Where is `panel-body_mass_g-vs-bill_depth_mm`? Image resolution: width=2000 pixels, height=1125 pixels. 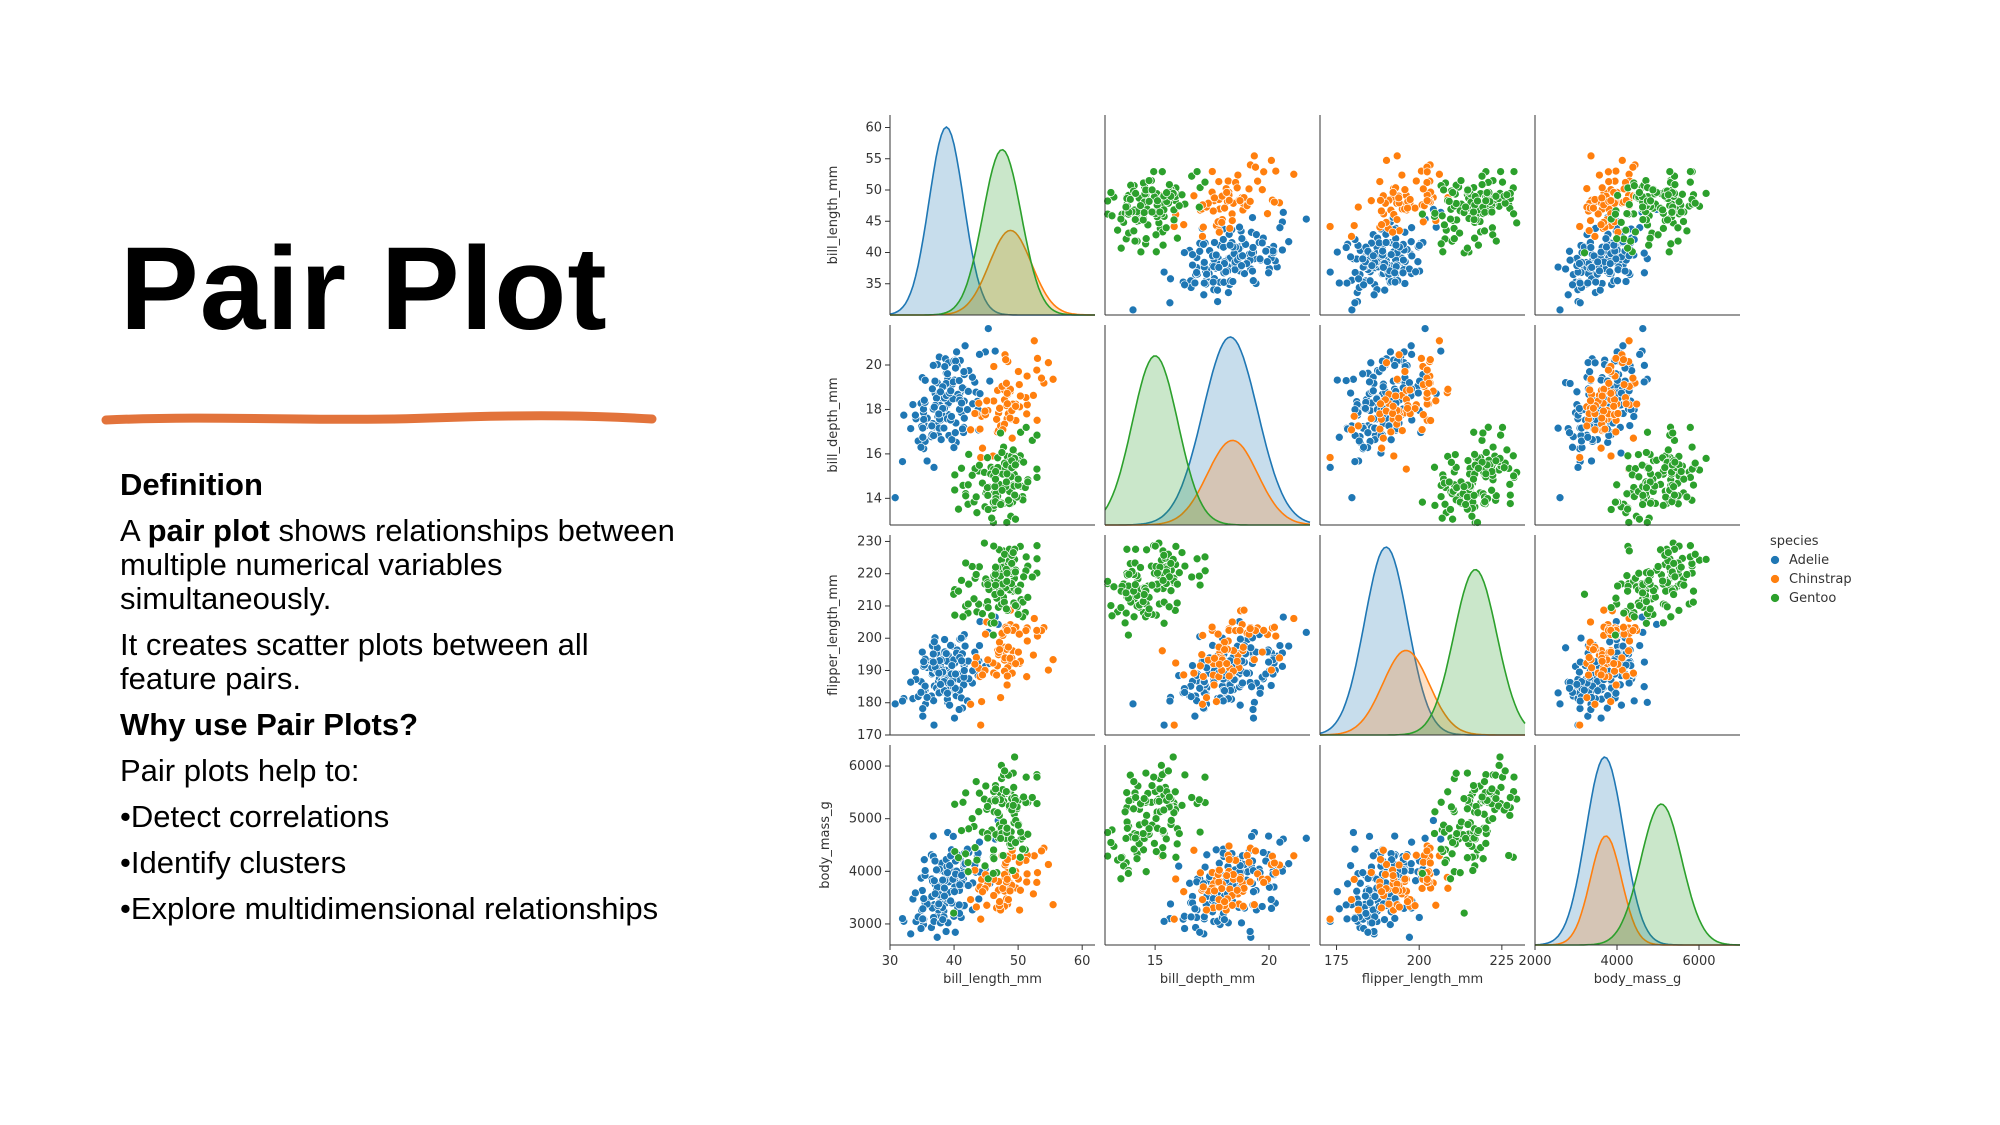 panel-body_mass_g-vs-bill_depth_mm is located at coordinates (1207, 845).